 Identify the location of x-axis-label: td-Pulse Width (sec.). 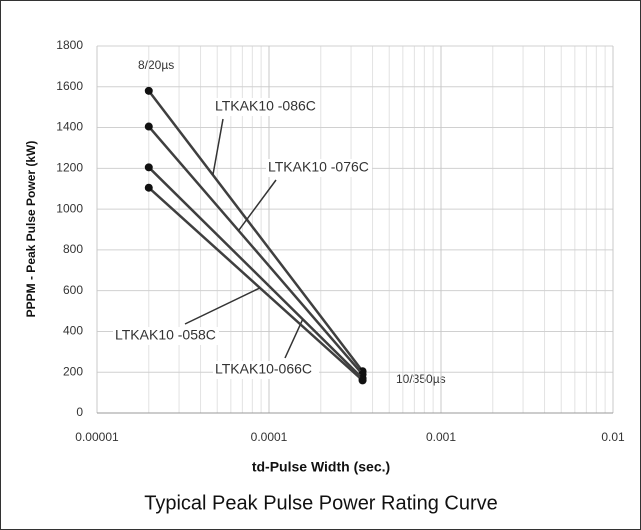
(321, 467).